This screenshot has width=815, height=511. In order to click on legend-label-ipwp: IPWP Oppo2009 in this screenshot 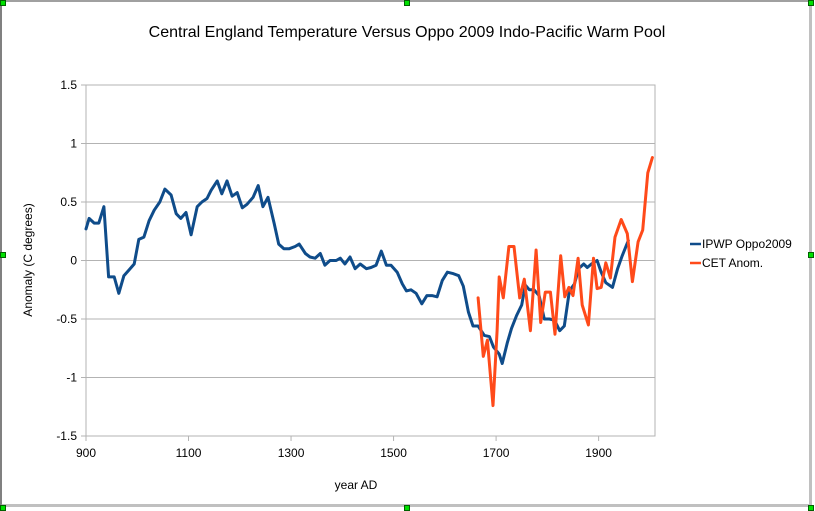, I will do `click(747, 244)`.